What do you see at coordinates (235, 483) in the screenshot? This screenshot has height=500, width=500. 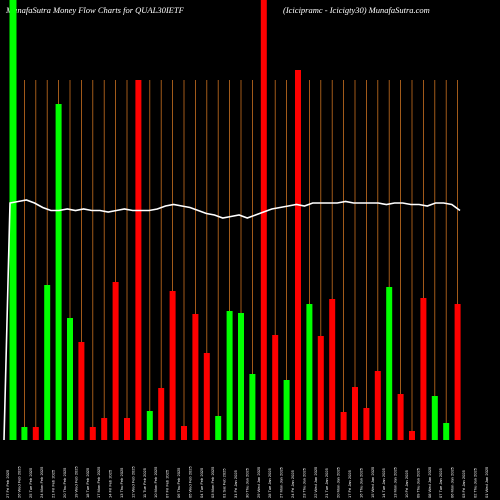 I see `x-tick-label: 31 Fri Jan 2025` at bounding box center [235, 483].